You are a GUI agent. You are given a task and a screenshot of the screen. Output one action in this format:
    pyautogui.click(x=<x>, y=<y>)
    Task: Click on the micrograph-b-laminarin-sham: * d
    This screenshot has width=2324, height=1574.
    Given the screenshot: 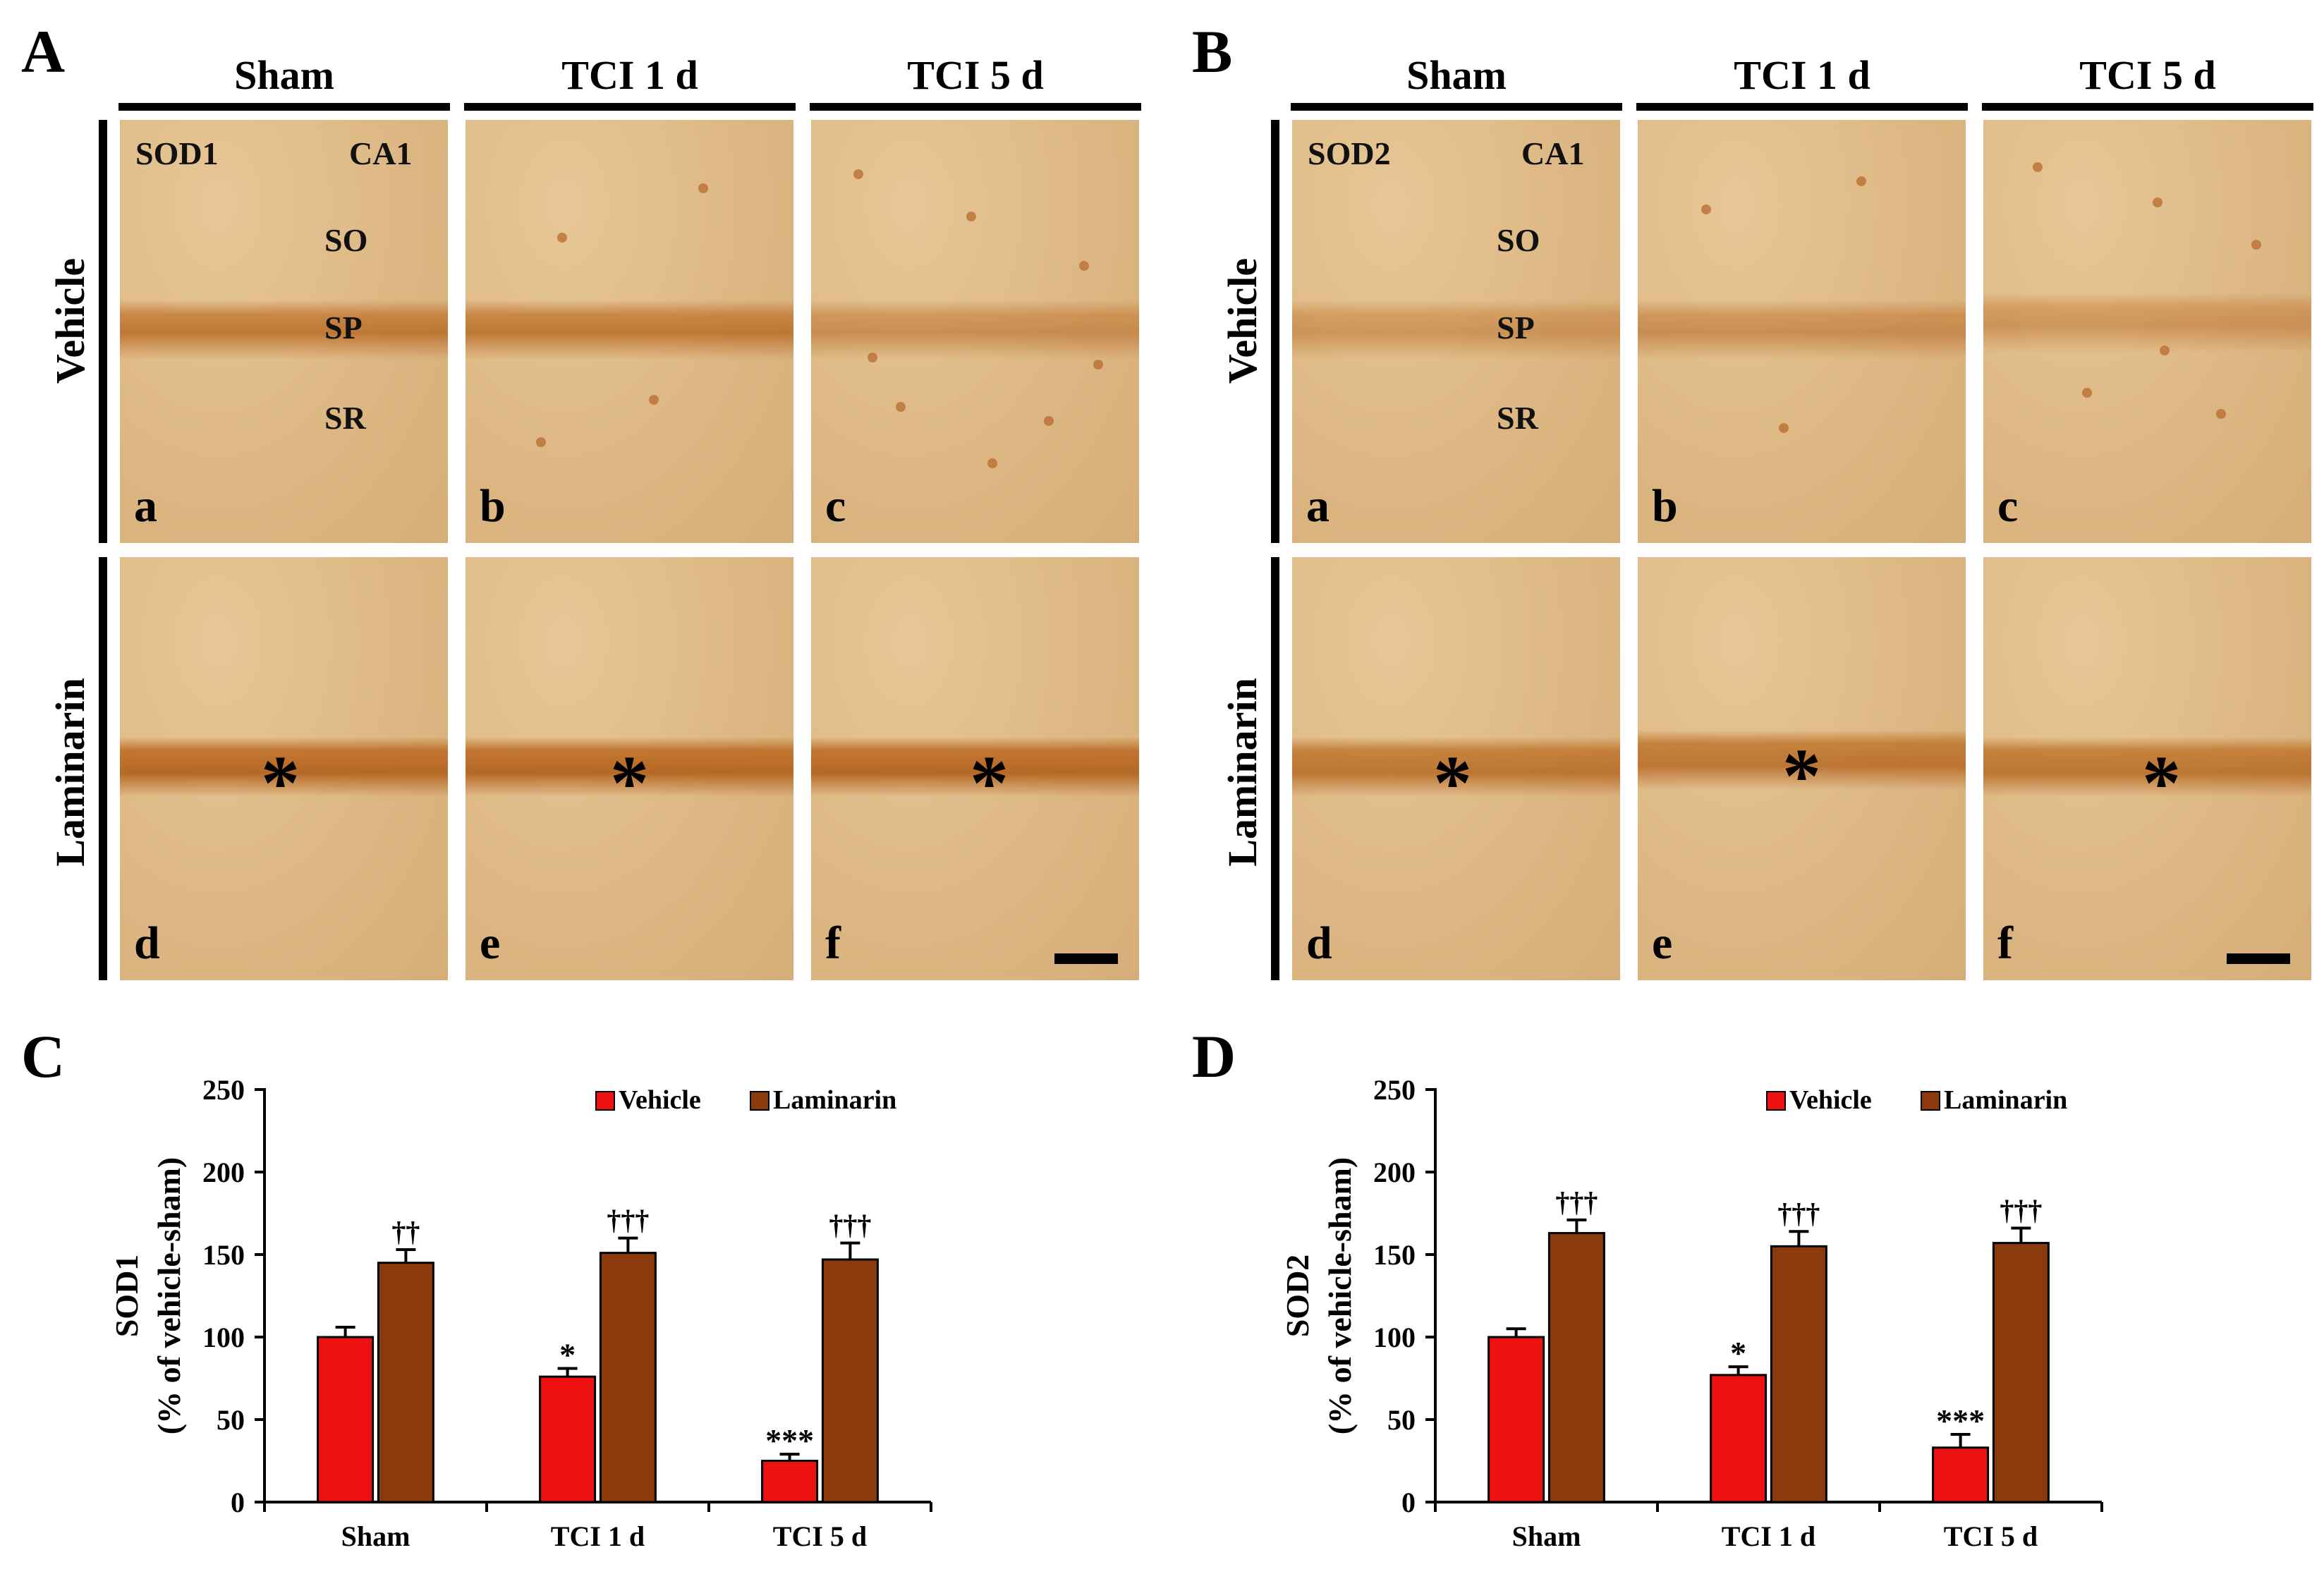 What is the action you would take?
    pyautogui.click(x=1456, y=769)
    